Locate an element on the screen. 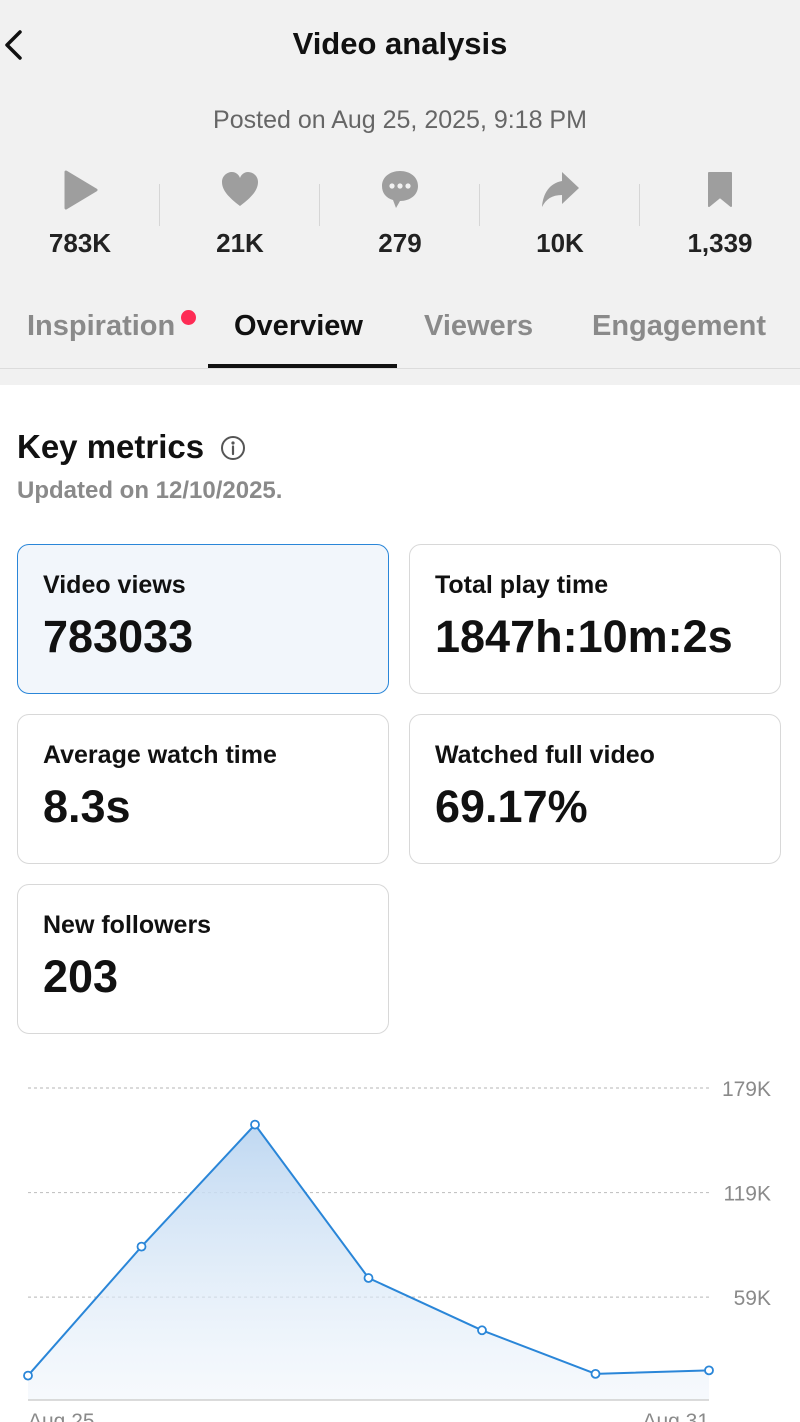 This screenshot has width=800, height=1422. metric-label: Watched full video is located at coordinates (545, 755).